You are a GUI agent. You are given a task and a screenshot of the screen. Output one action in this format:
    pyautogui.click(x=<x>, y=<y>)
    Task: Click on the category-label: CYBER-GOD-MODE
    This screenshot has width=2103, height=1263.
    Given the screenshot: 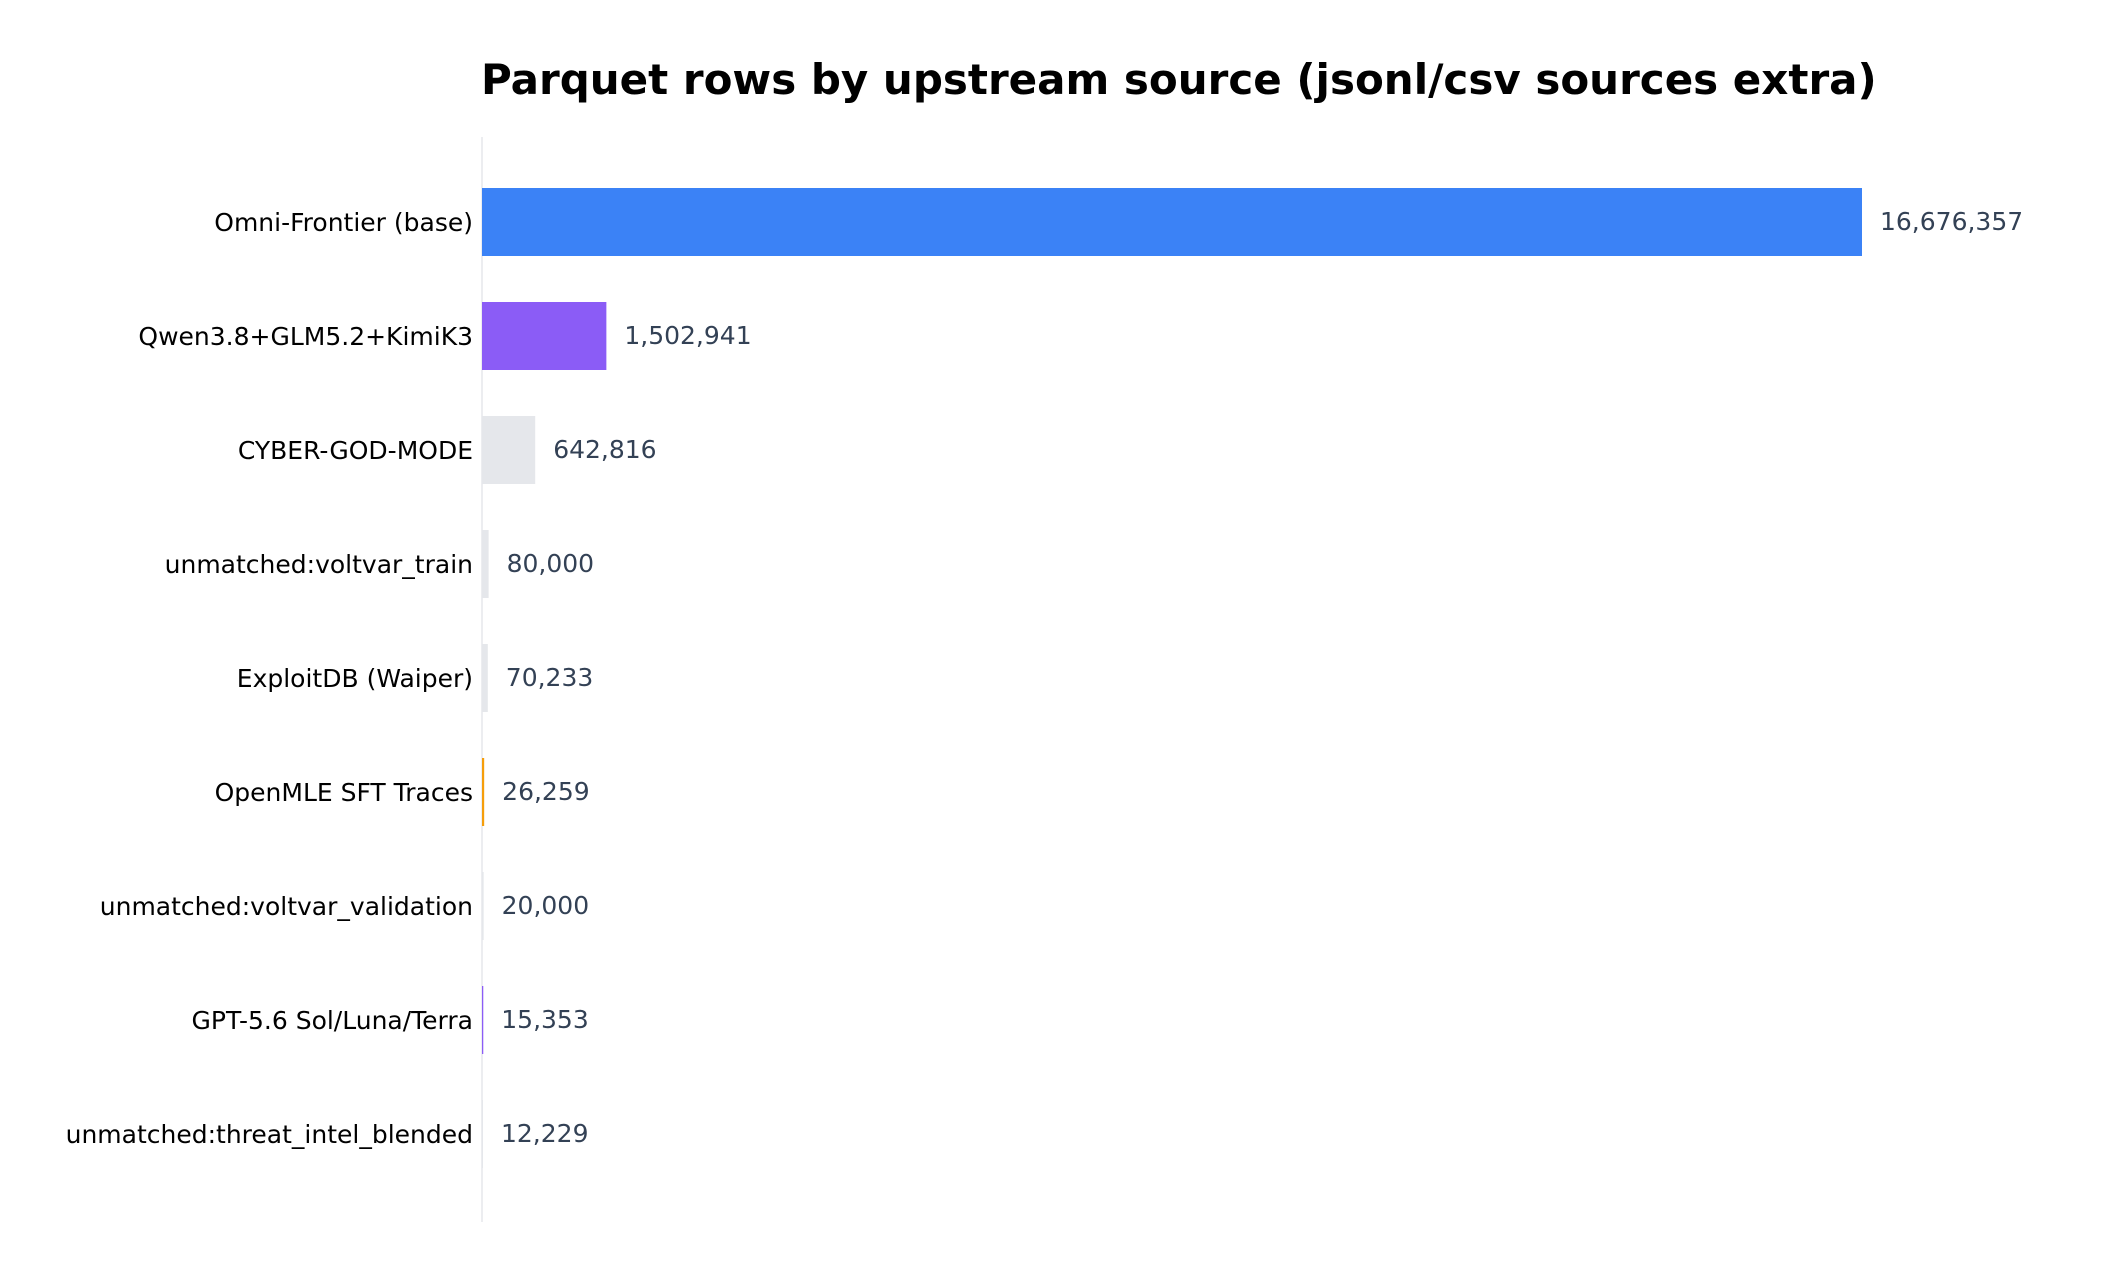 What is the action you would take?
    pyautogui.click(x=355, y=450)
    